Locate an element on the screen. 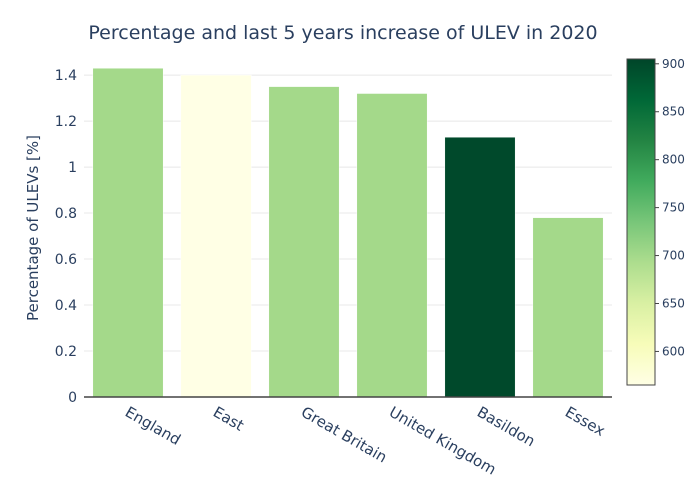  colorbar-tick-label: 850 is located at coordinates (673, 112).